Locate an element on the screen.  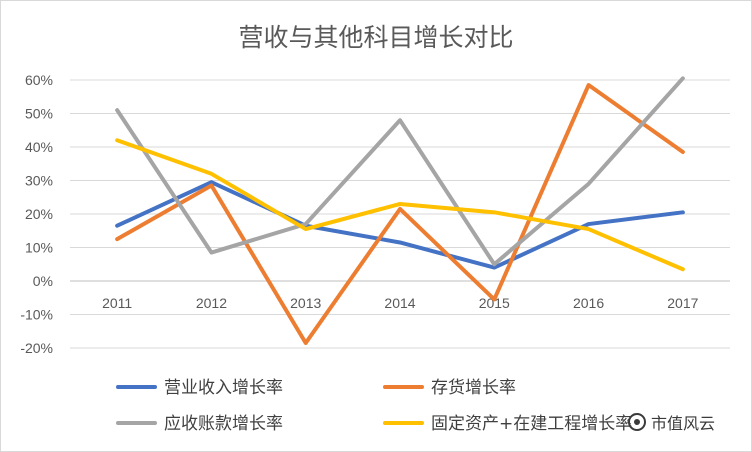
legend-label: 应收账款增长率 is located at coordinates (223, 424).